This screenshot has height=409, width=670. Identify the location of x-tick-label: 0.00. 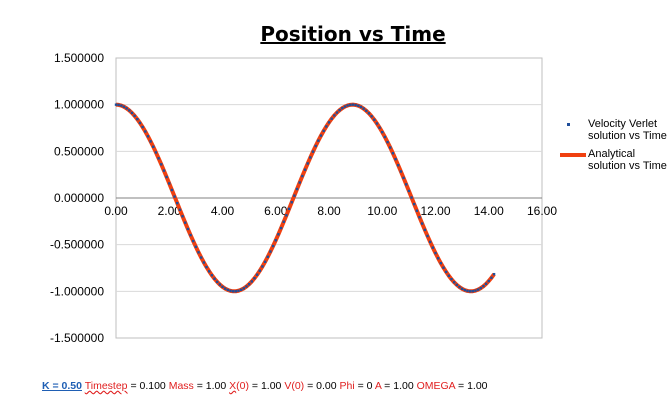
(116, 211).